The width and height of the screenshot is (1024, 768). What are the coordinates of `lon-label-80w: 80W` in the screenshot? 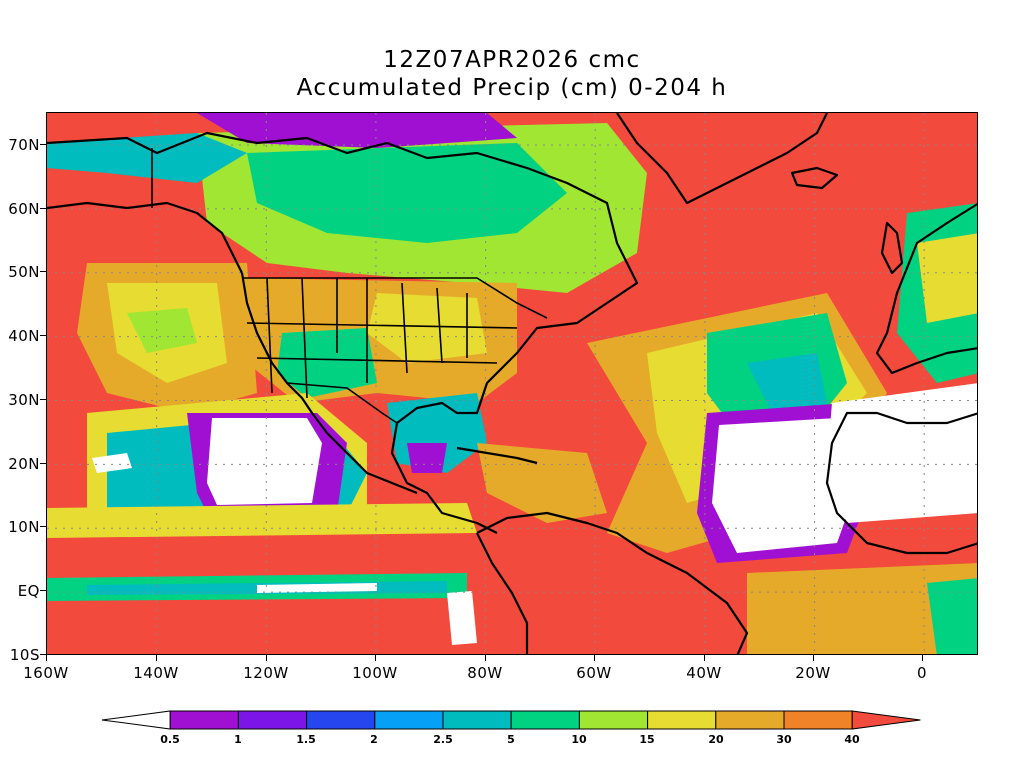 It's located at (485, 673).